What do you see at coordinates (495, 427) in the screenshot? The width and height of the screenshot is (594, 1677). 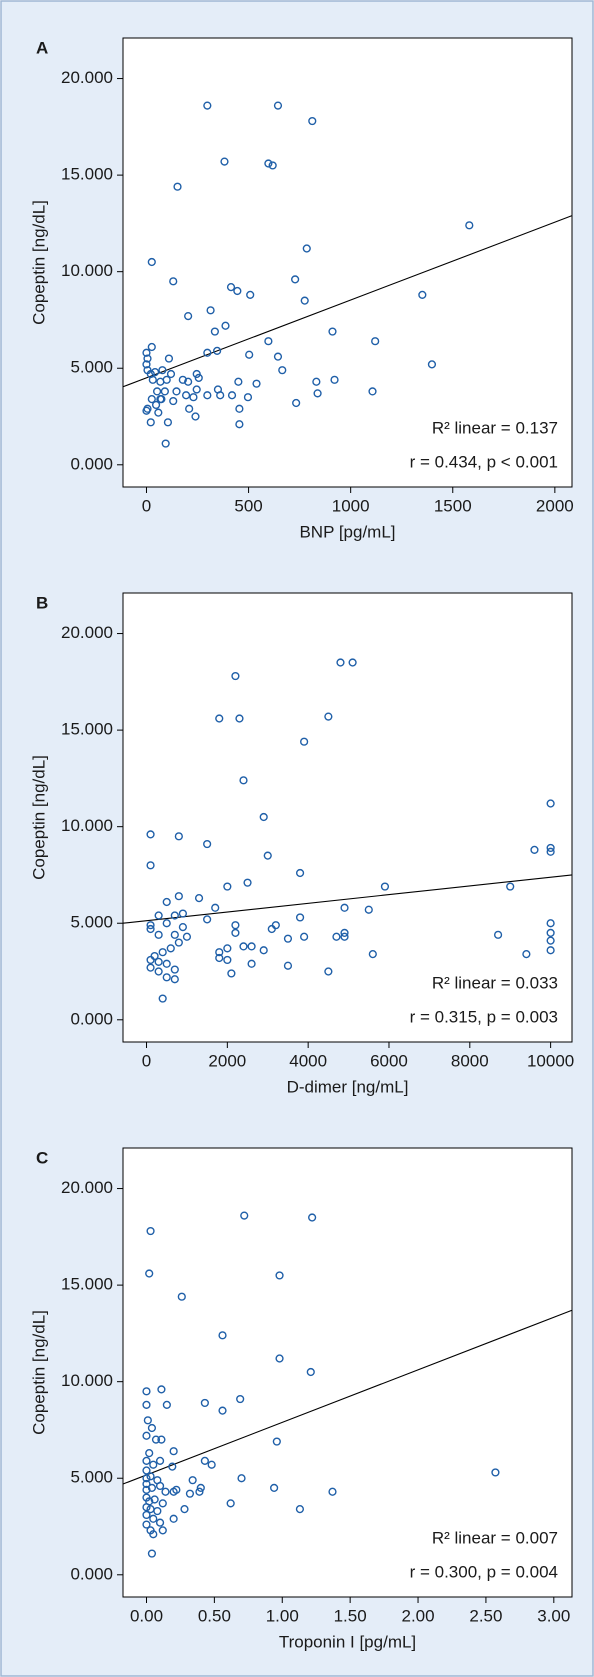 I see `annotation: R² linear = 0.137` at bounding box center [495, 427].